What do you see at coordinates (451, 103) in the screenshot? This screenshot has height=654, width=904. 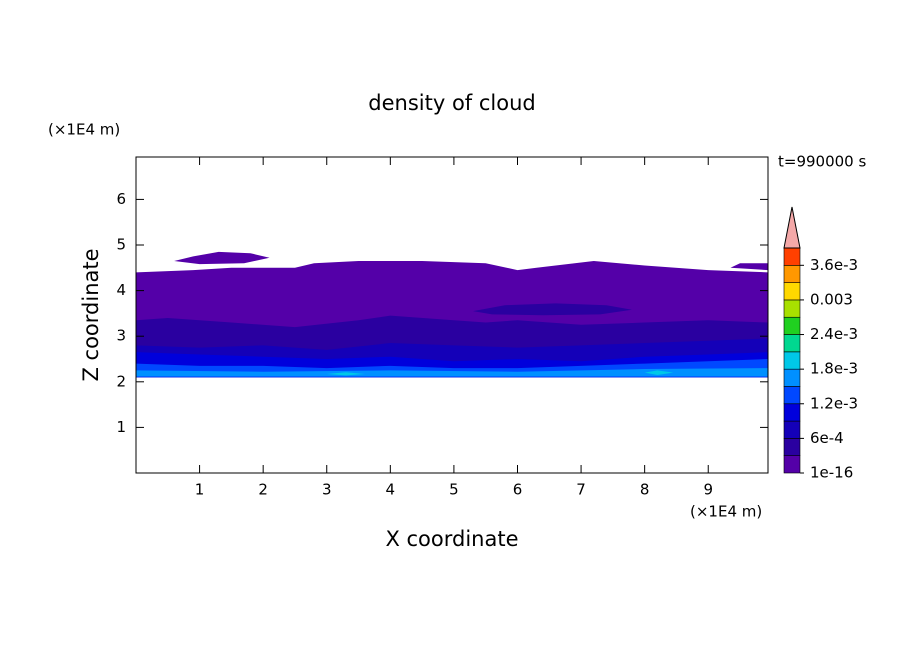 I see `chart-title: density of cloud` at bounding box center [451, 103].